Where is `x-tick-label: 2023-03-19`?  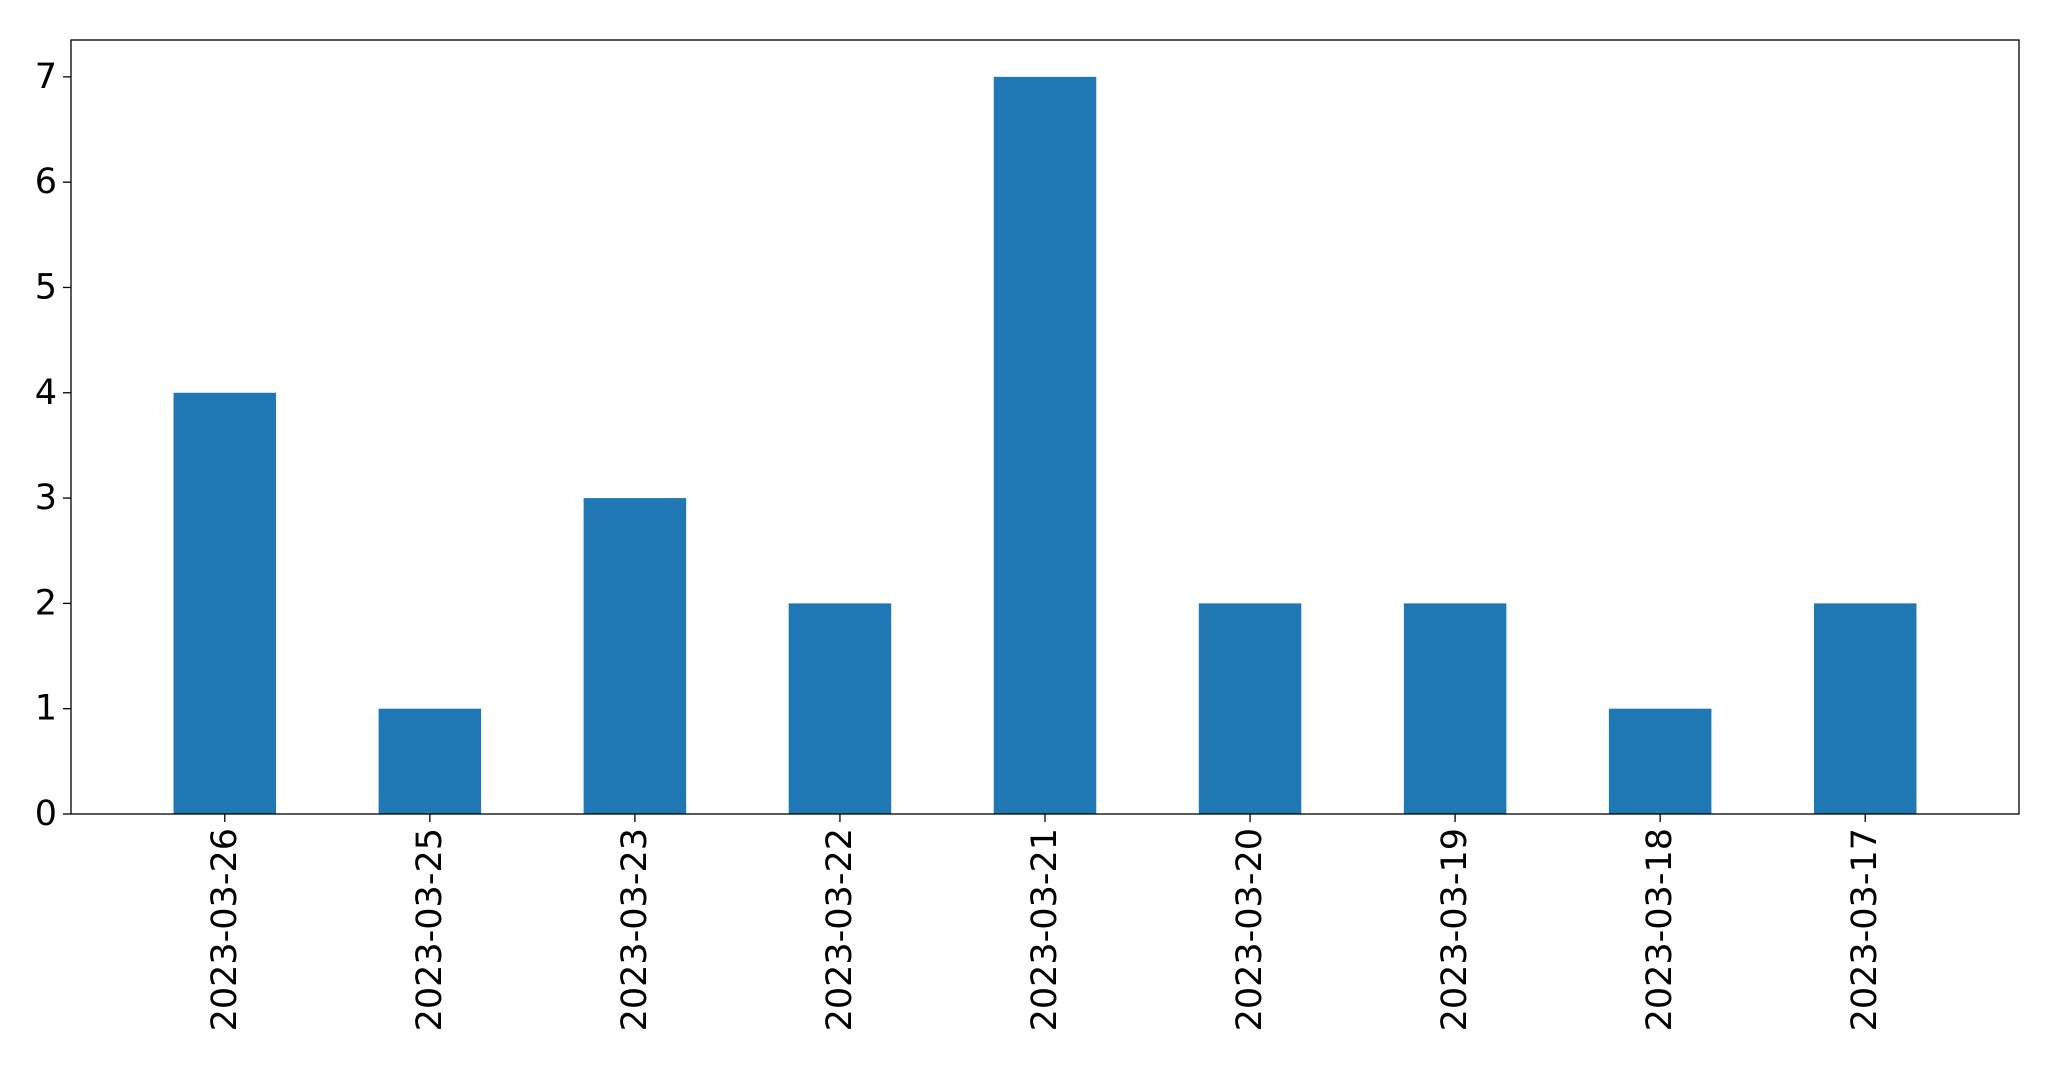
x-tick-label: 2023-03-19 is located at coordinates (1455, 929).